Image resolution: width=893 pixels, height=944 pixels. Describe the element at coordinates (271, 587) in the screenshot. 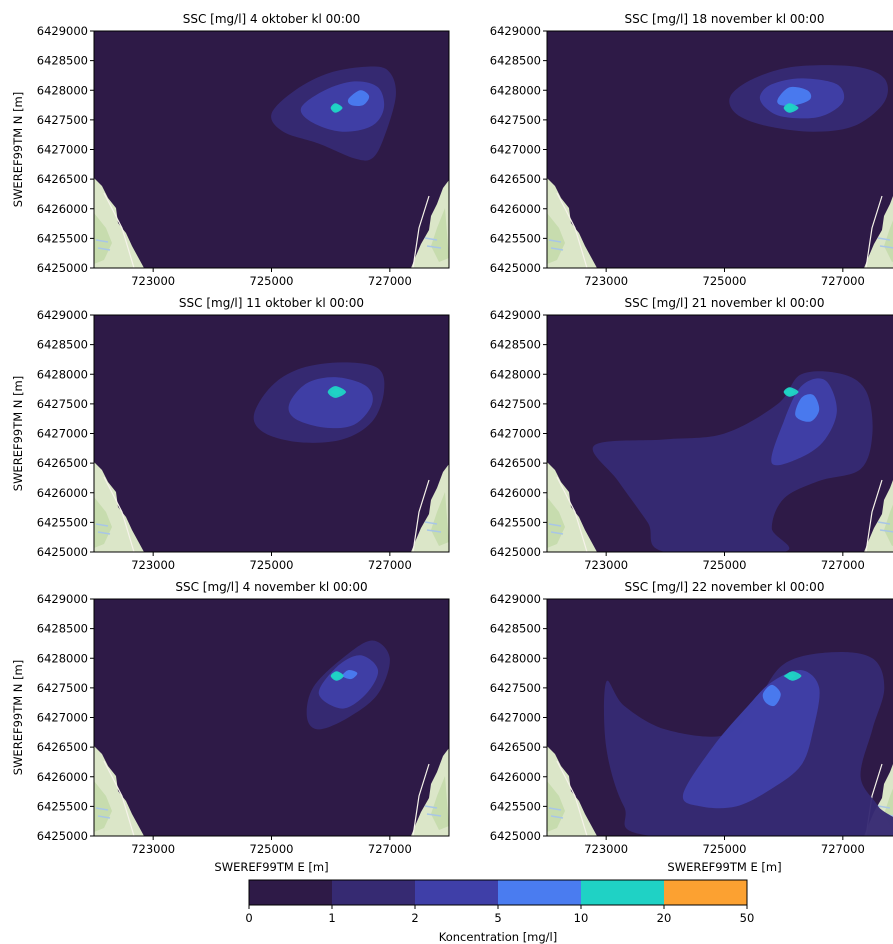

I see `subplot-title: SSC [mg/l] 4 november kl 00:00` at that location.